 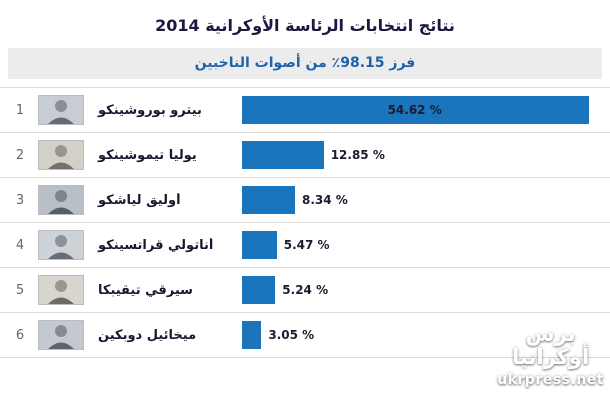 What do you see at coordinates (150, 110) in the screenshot?
I see `candidate-name: بيترو بوروشينكو` at bounding box center [150, 110].